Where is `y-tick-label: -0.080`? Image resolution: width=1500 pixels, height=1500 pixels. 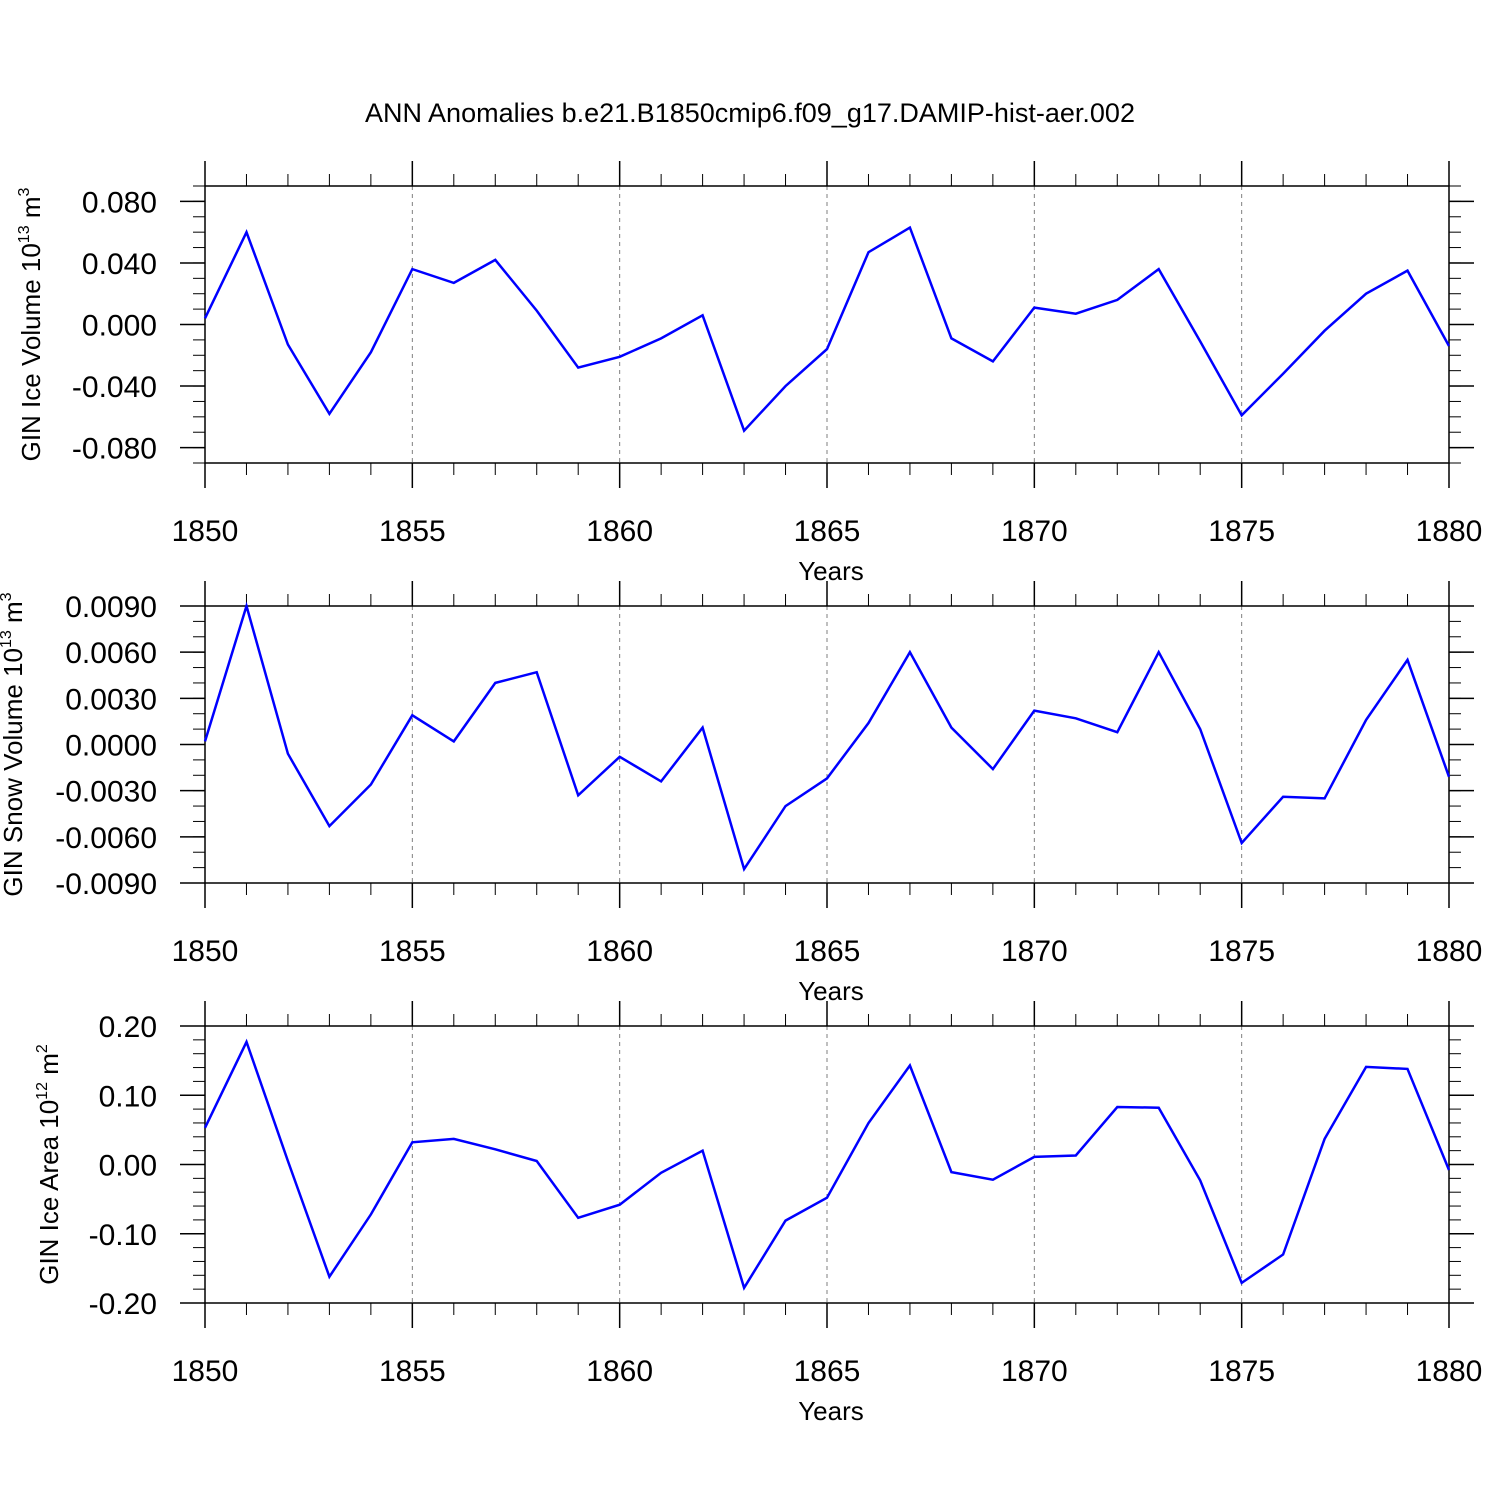 y-tick-label: -0.080 is located at coordinates (114, 449).